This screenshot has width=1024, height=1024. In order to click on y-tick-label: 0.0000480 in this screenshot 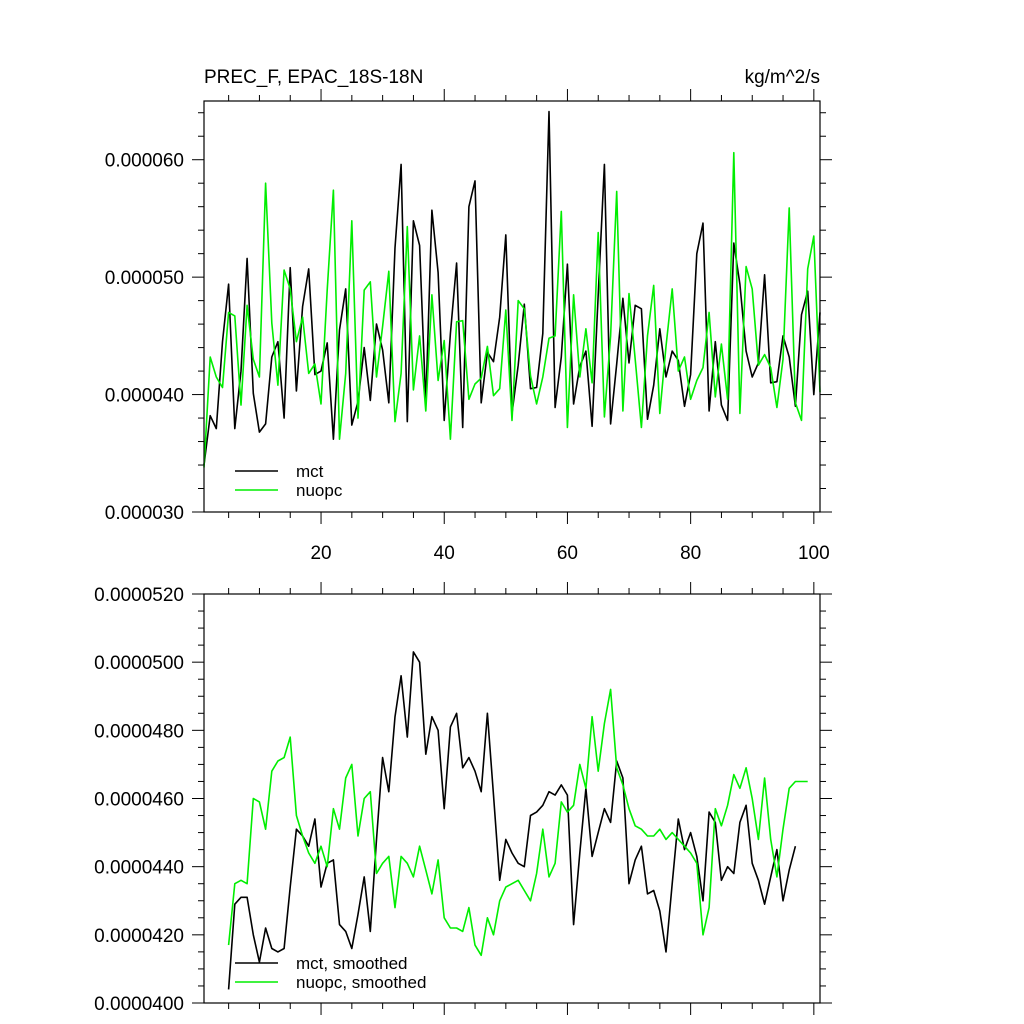, I will do `click(139, 731)`.